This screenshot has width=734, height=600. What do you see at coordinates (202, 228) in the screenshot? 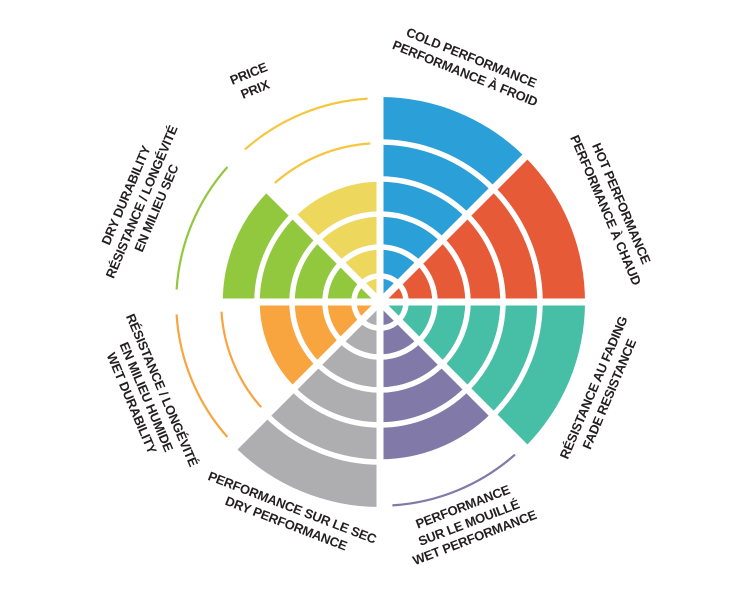
I see `unfilled-ring-arc-dry-durability` at bounding box center [202, 228].